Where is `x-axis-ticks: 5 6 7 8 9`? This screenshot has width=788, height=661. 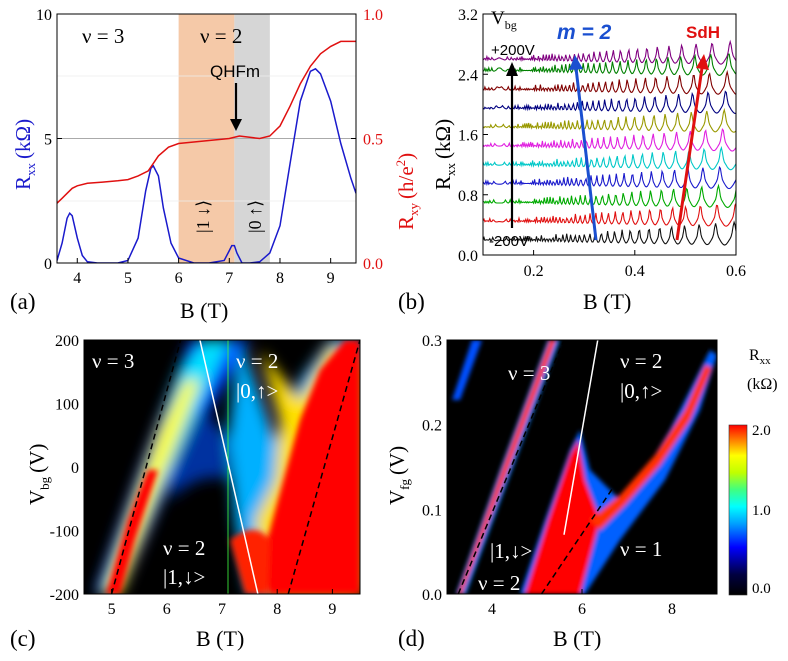
x-axis-ticks: 5 6 7 8 9 is located at coordinates (222, 603).